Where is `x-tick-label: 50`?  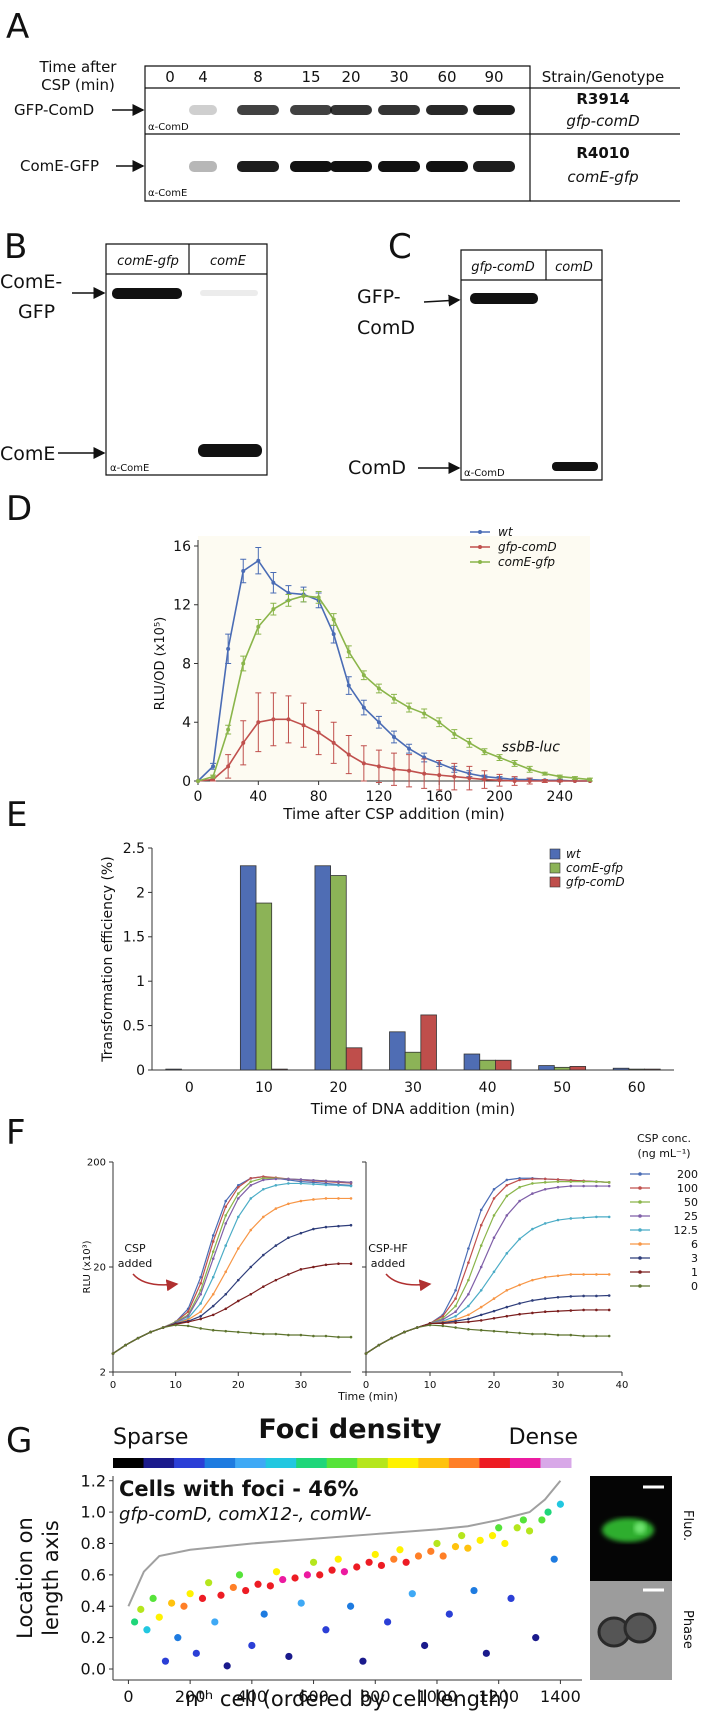
x-tick-label: 50 is located at coordinates (562, 1088).